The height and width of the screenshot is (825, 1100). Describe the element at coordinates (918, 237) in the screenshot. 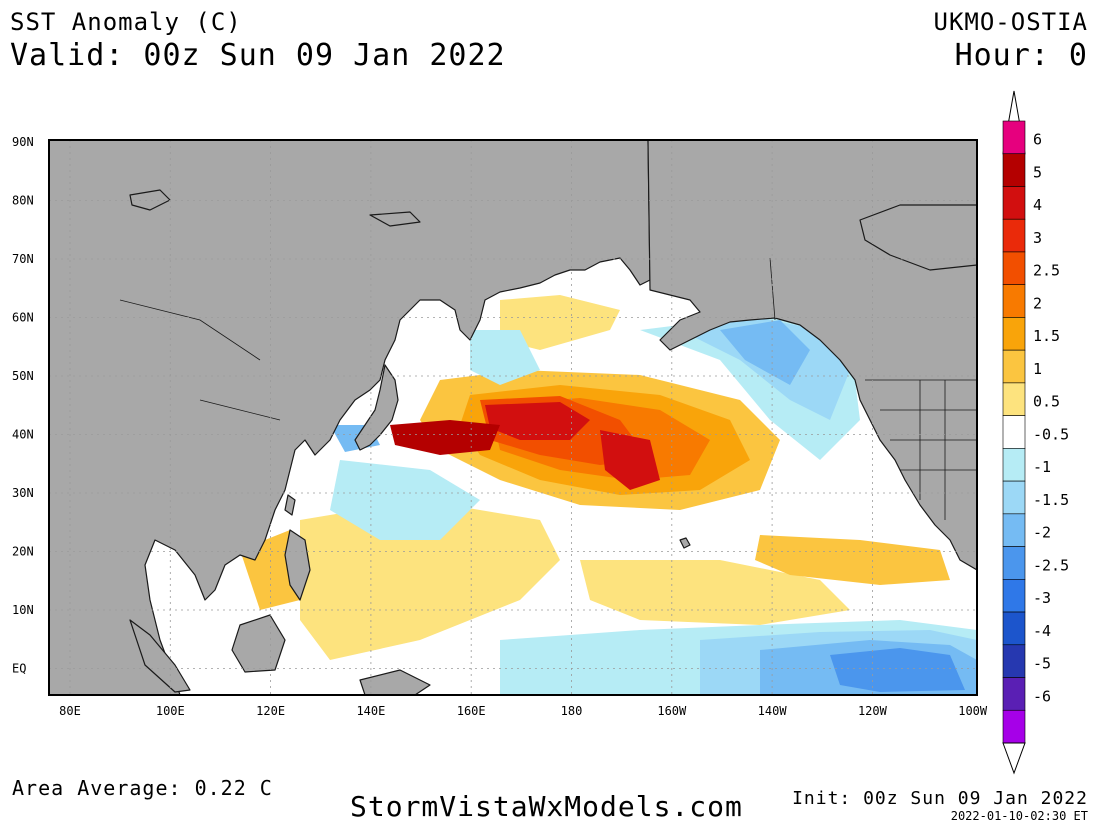

I see `greenland-landmass` at that location.